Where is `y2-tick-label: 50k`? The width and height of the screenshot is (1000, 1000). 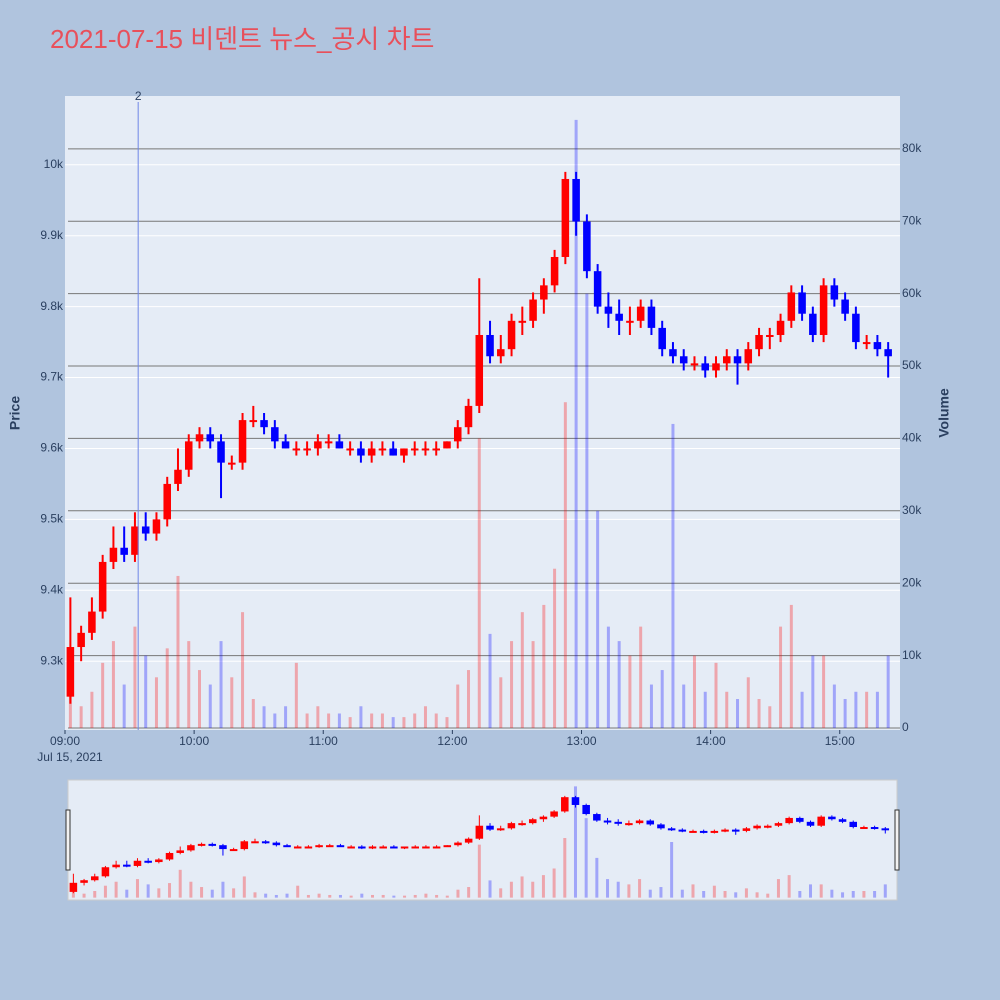 y2-tick-label: 50k is located at coordinates (912, 365).